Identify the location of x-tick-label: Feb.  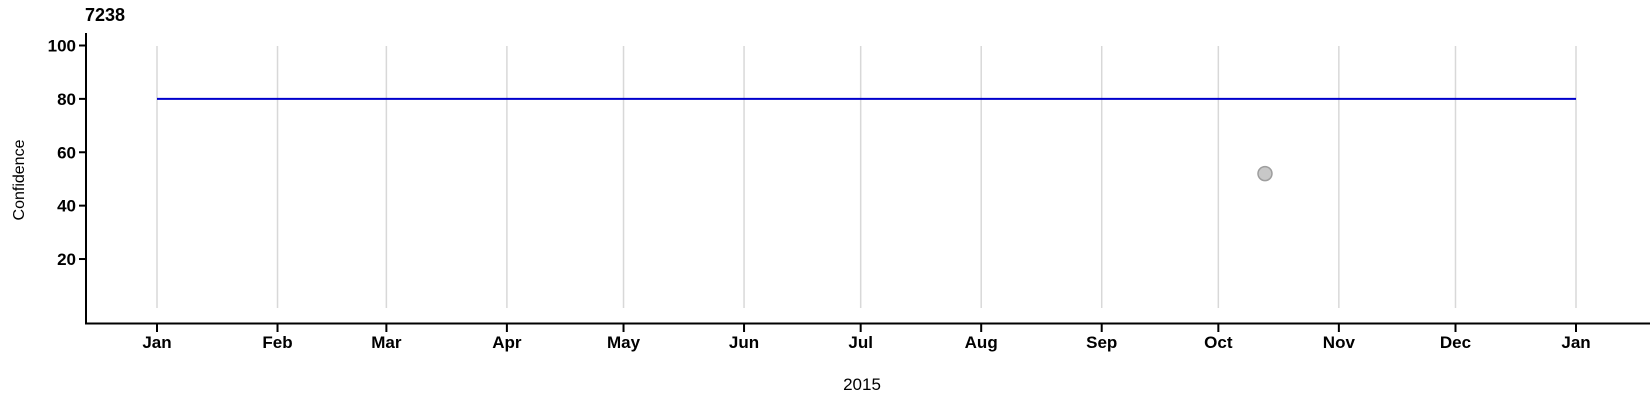
(277, 342).